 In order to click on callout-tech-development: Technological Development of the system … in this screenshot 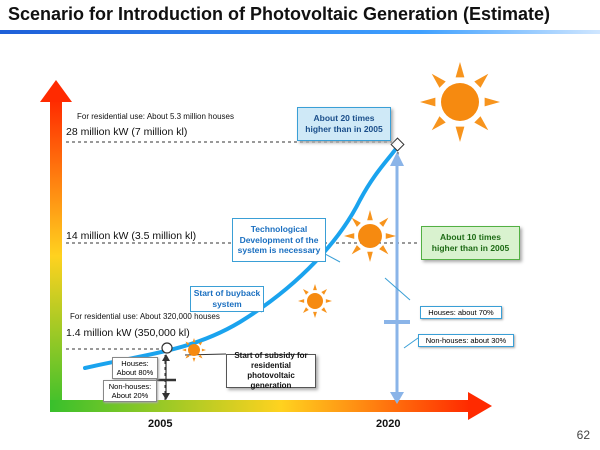, I will do `click(279, 240)`.